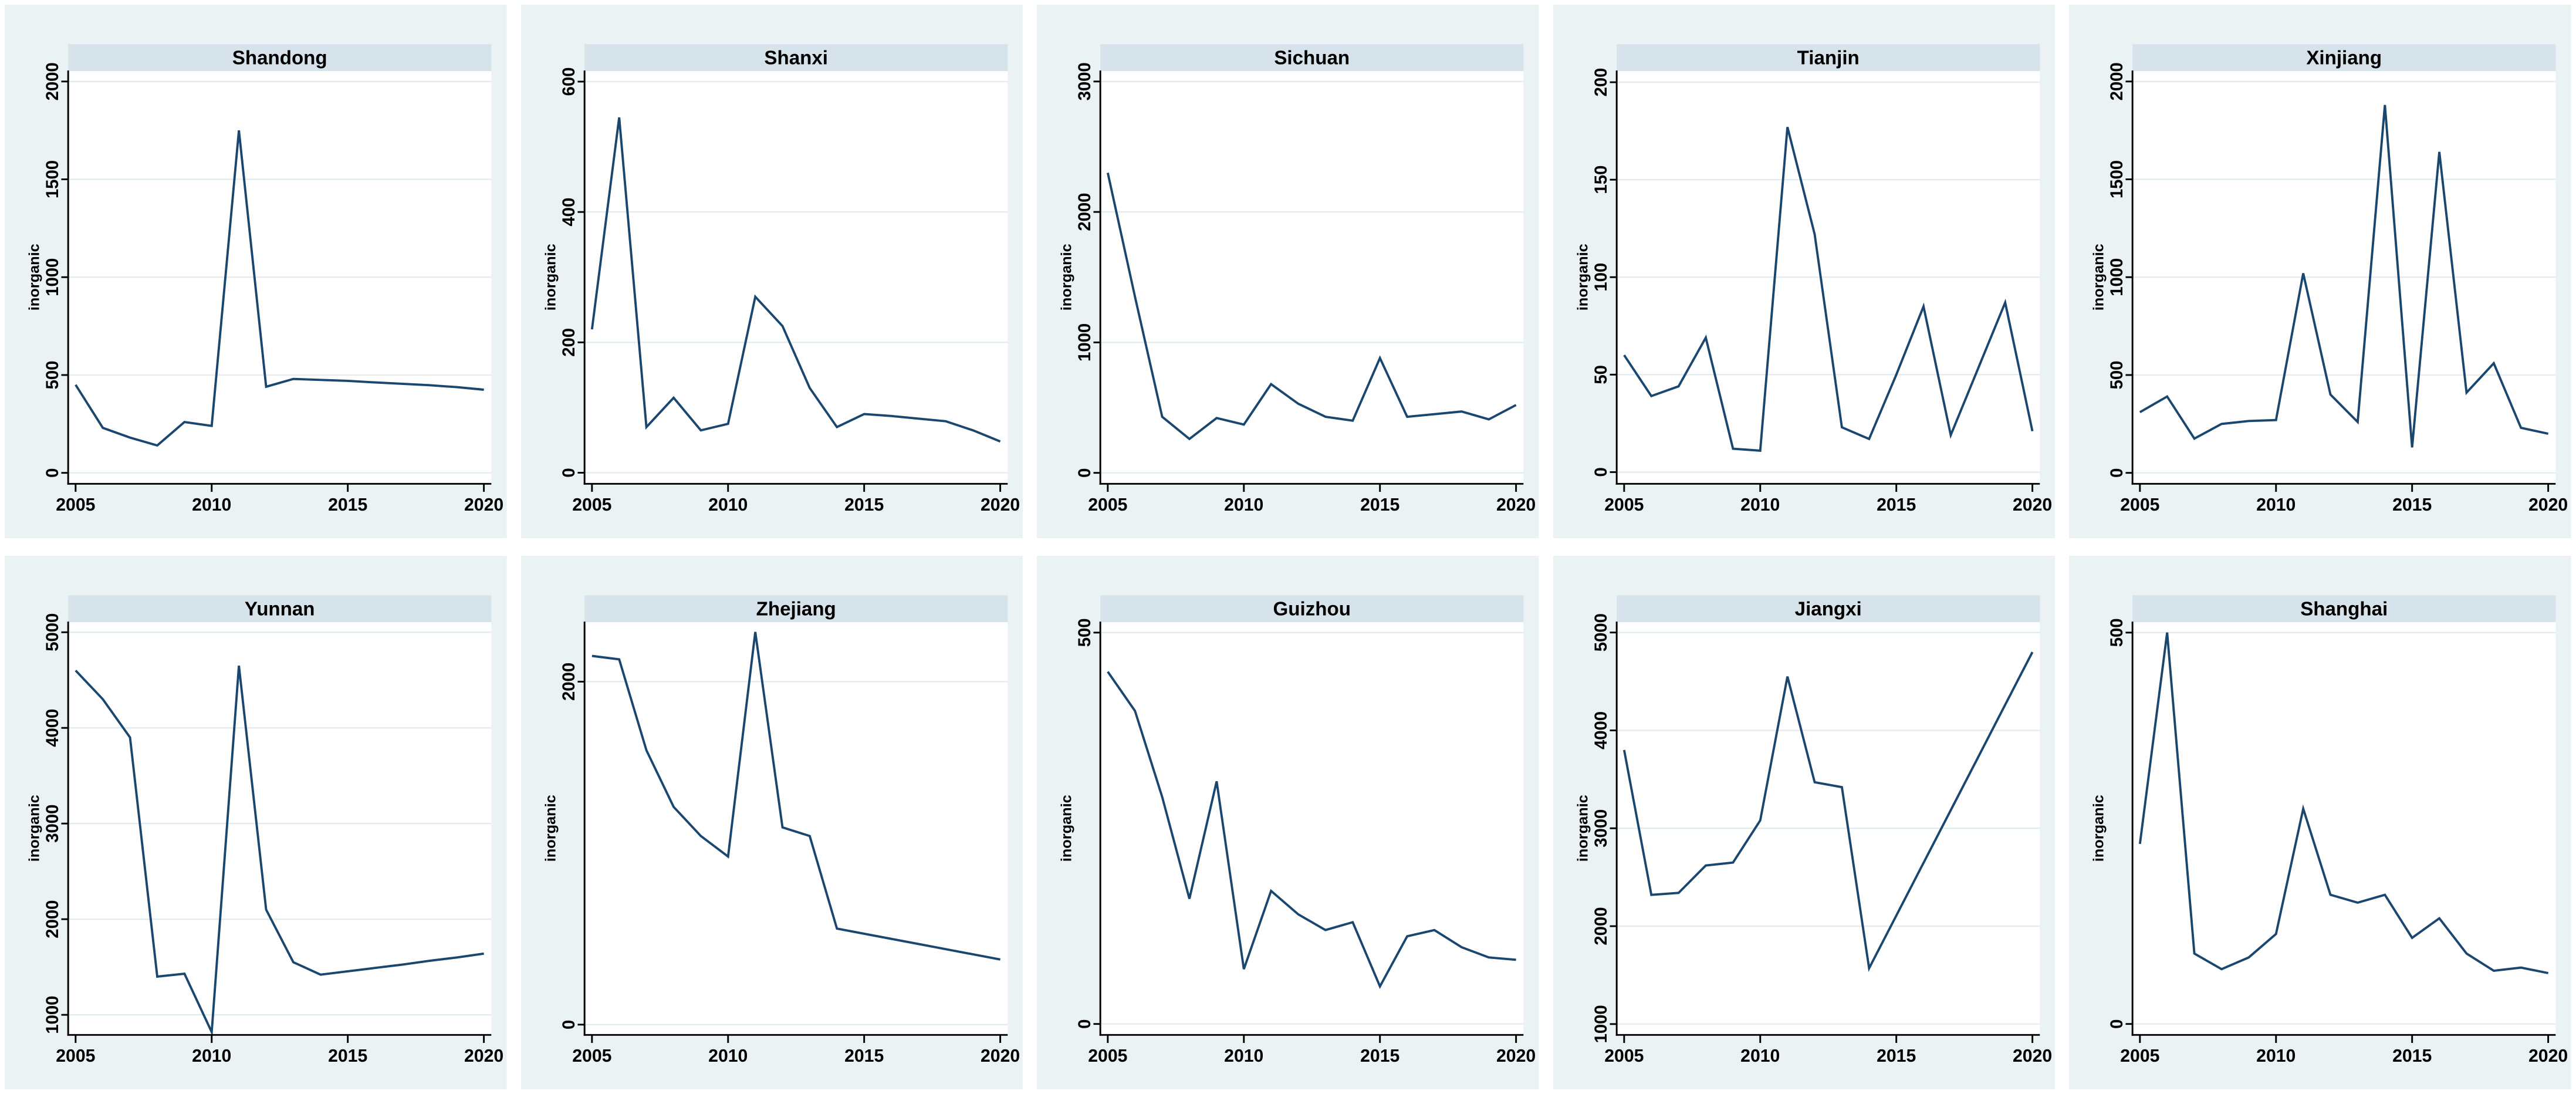 Image resolution: width=2576 pixels, height=1094 pixels. Describe the element at coordinates (568, 342) in the screenshot. I see `y-tick-label: 200` at that location.